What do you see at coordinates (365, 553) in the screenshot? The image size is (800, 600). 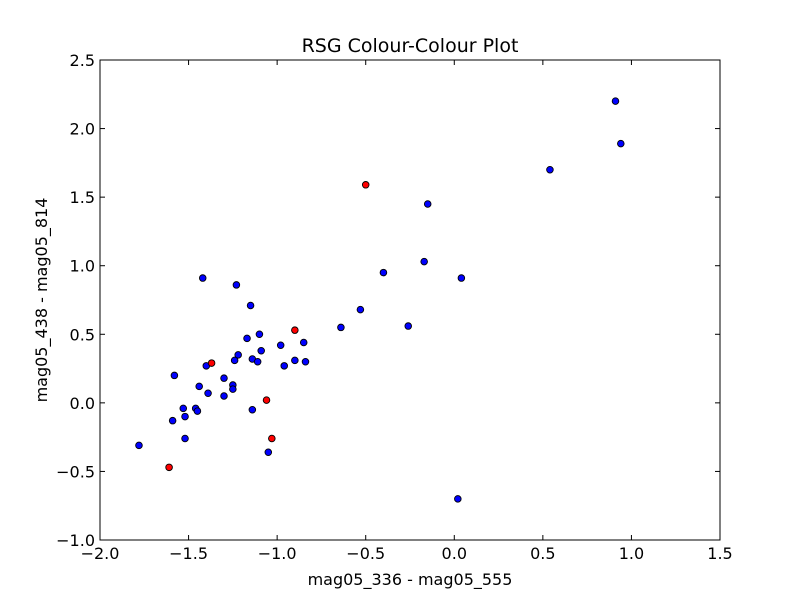 I see `x-tick-label: −0.5` at bounding box center [365, 553].